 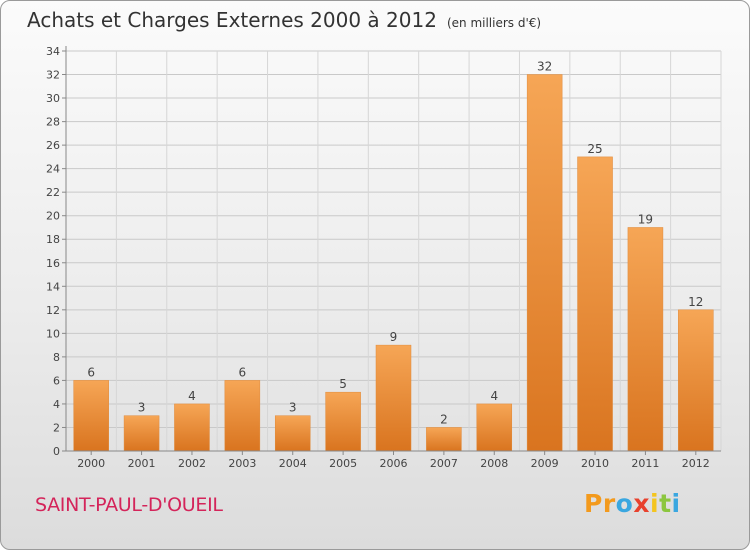 I want to click on chart-unit: (en milliers d'€), so click(x=494, y=23).